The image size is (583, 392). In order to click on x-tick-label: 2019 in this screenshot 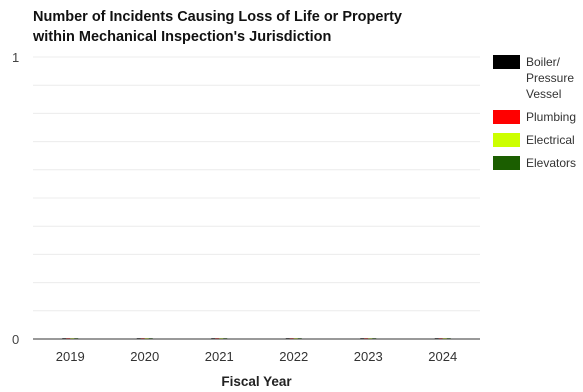, I will do `click(70, 356)`.